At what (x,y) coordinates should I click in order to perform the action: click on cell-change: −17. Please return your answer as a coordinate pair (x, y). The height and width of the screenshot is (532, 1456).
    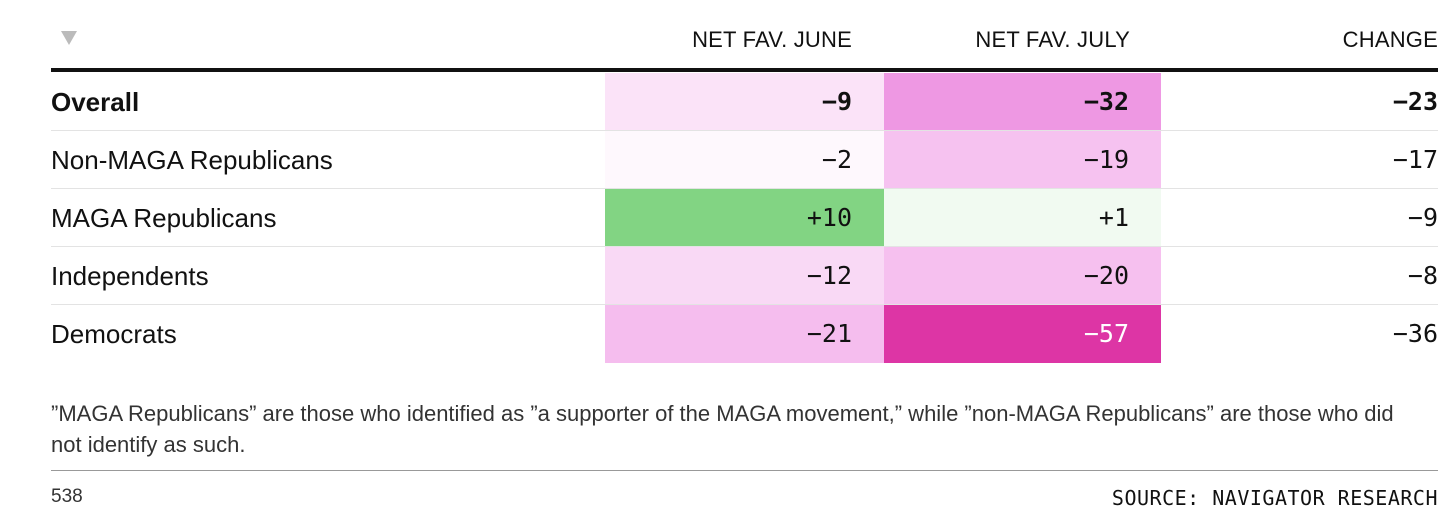
    Looking at the image, I should click on (1415, 159).